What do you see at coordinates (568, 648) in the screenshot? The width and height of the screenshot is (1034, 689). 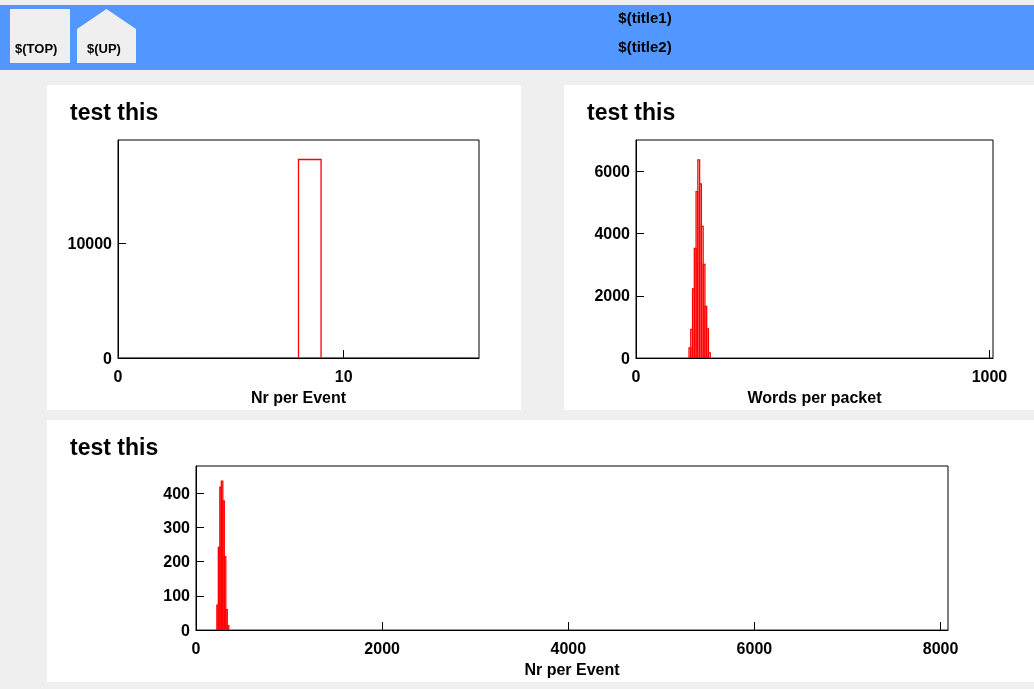 I see `x-tick-label: 4000` at bounding box center [568, 648].